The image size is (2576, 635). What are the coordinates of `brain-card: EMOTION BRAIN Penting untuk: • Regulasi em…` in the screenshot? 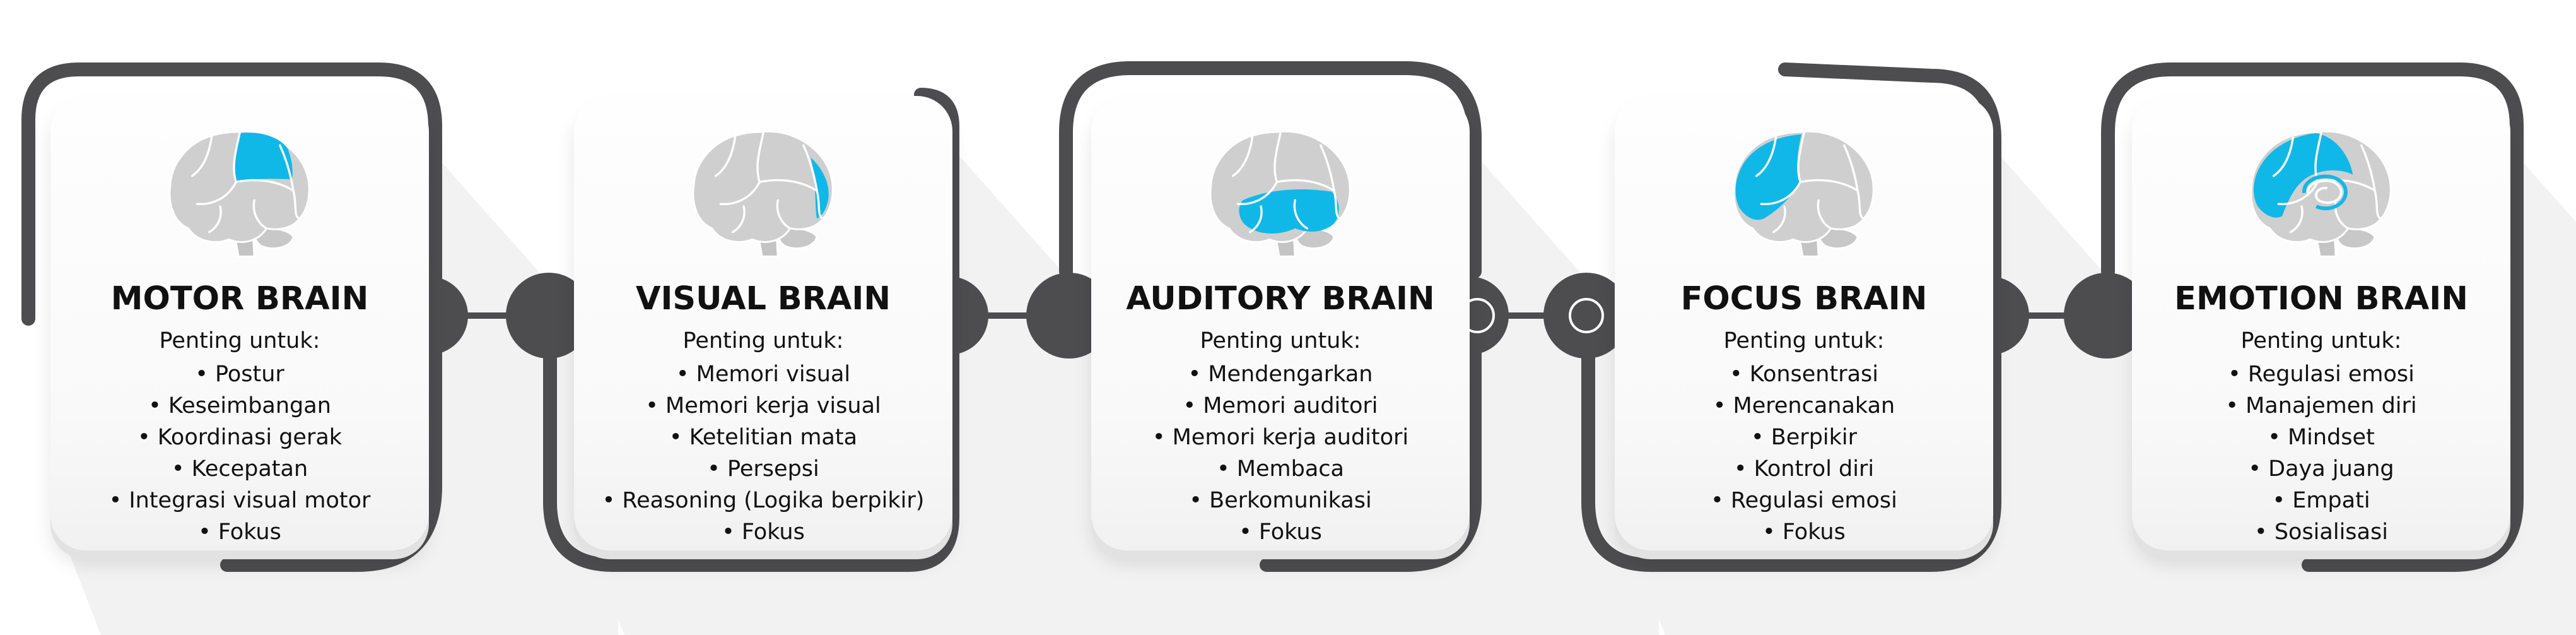 It's located at (2321, 323).